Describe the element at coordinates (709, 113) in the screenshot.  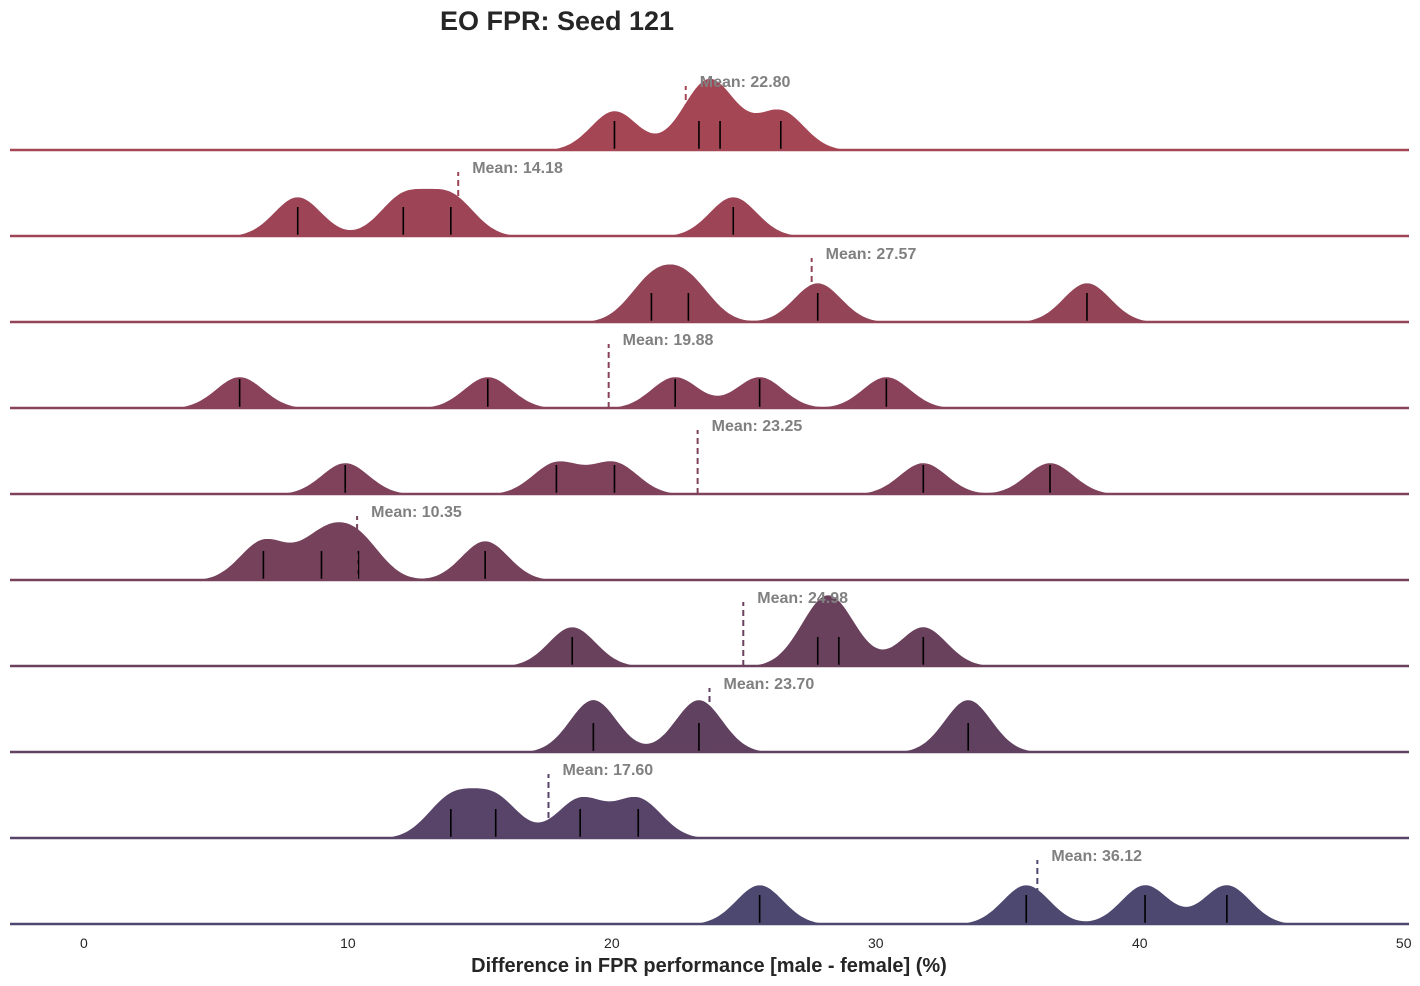
I see `ridge-1: Mean: 22.80` at that location.